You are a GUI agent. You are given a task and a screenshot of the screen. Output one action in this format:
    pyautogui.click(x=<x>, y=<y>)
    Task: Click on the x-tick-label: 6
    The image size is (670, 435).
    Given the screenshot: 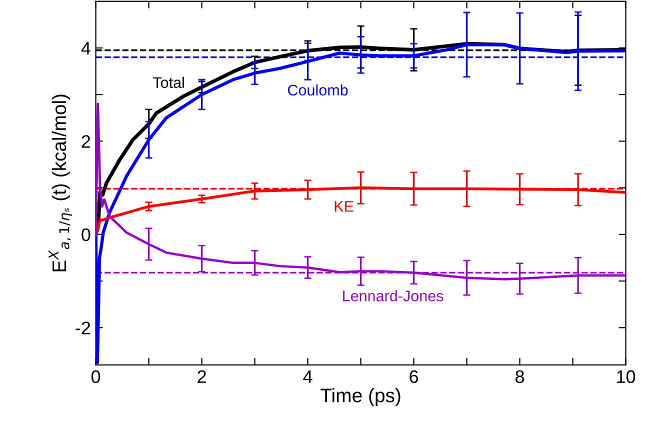 What is the action you would take?
    pyautogui.click(x=414, y=377)
    